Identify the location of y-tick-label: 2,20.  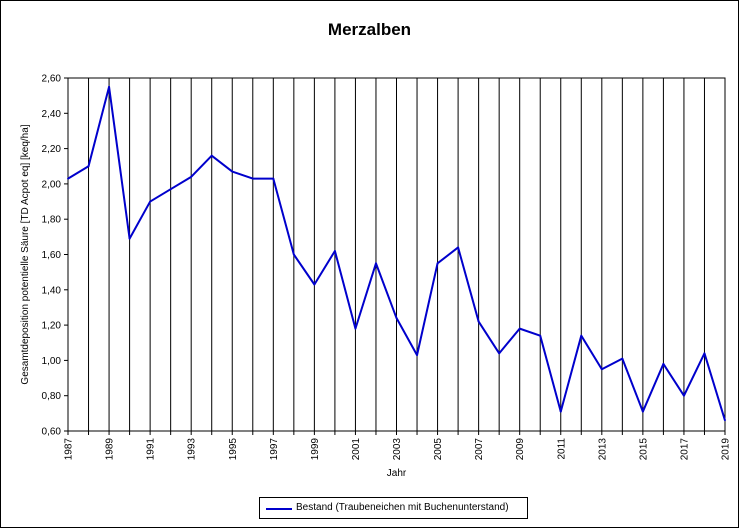
(52, 149).